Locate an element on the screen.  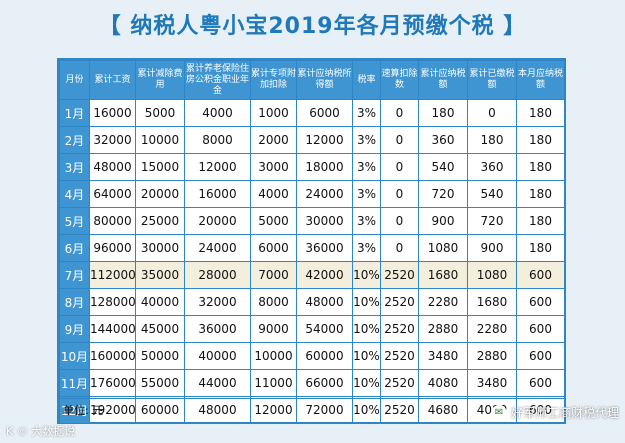
table-cell: 4680 is located at coordinates (443, 410).